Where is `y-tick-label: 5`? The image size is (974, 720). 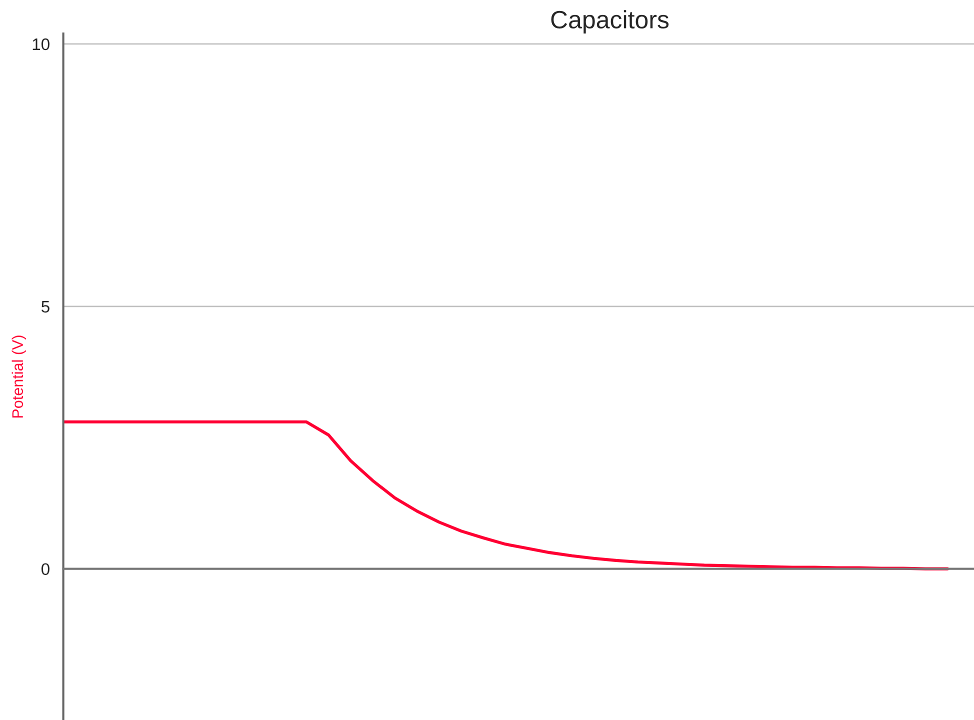 y-tick-label: 5 is located at coordinates (46, 306).